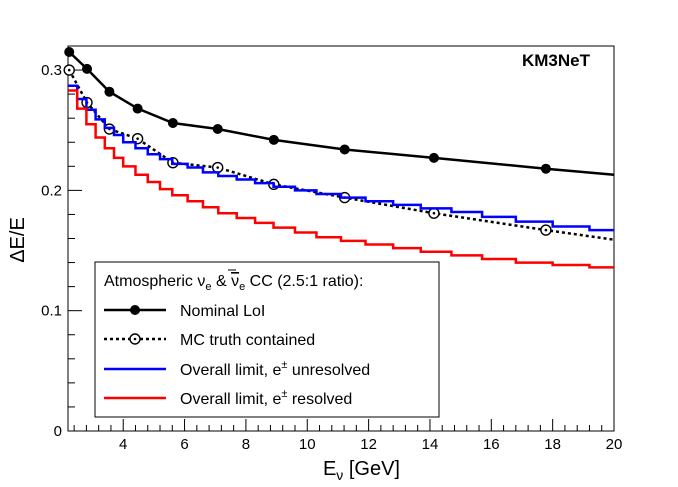  I want to click on legend-title-nu-bar: ν, so click(235, 281).